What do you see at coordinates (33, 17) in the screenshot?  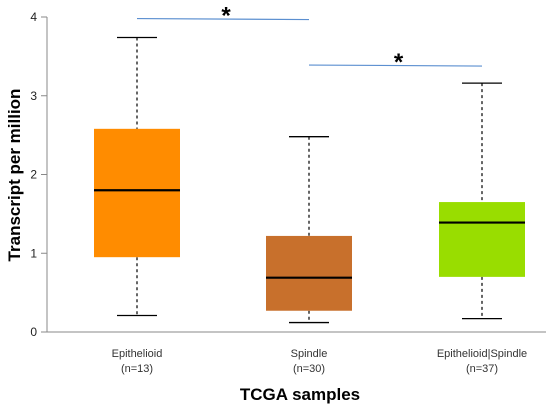 I see `y-tick-label: 4` at bounding box center [33, 17].